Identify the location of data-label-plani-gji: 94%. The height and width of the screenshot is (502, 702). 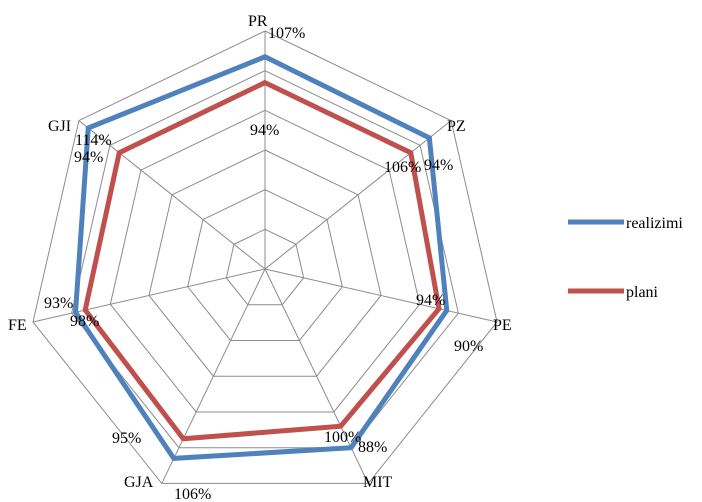
(88, 157).